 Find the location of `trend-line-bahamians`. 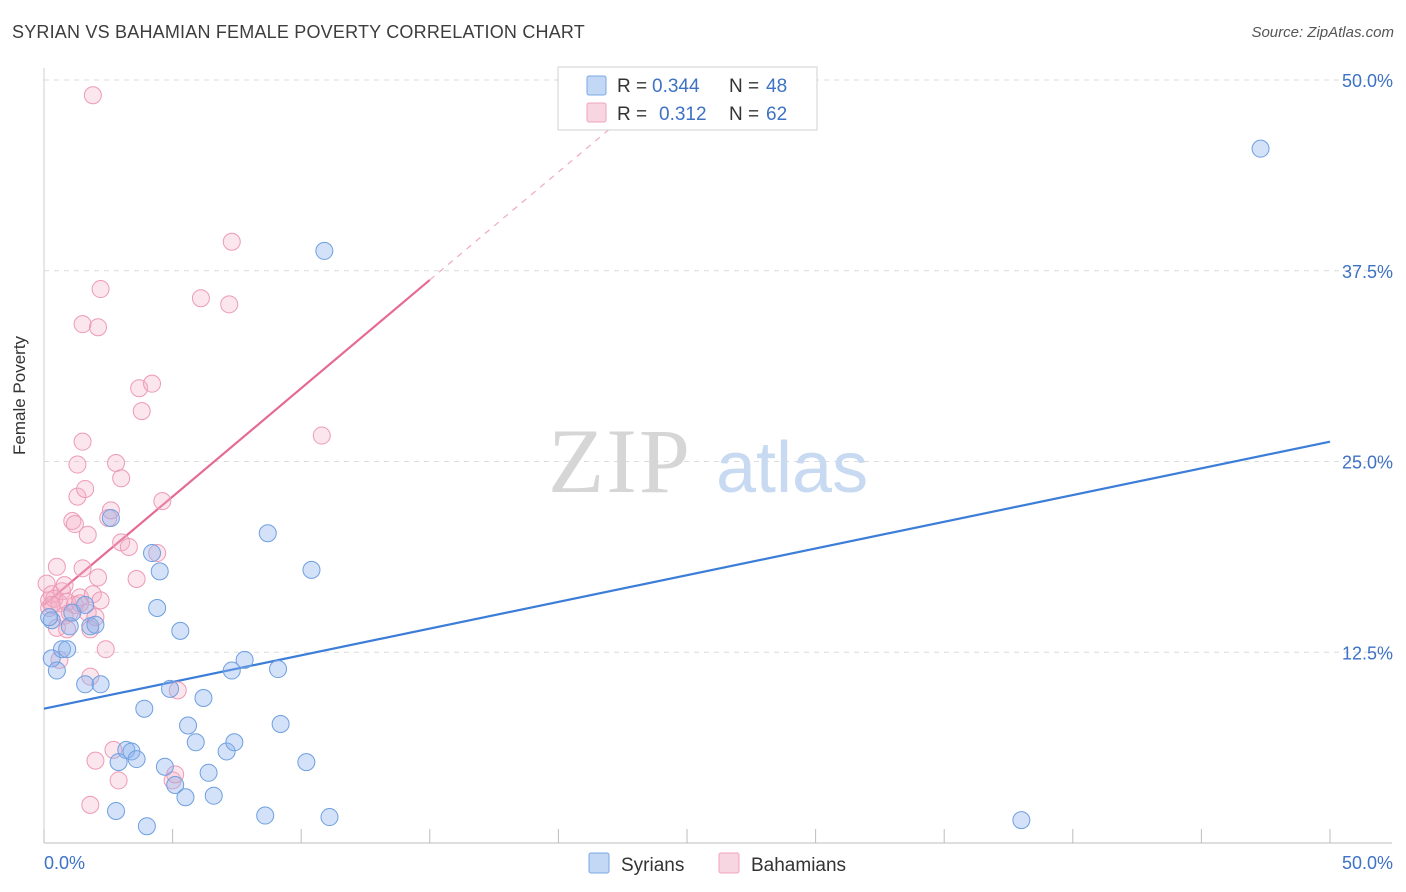

trend-line-bahamians is located at coordinates (237, 442).